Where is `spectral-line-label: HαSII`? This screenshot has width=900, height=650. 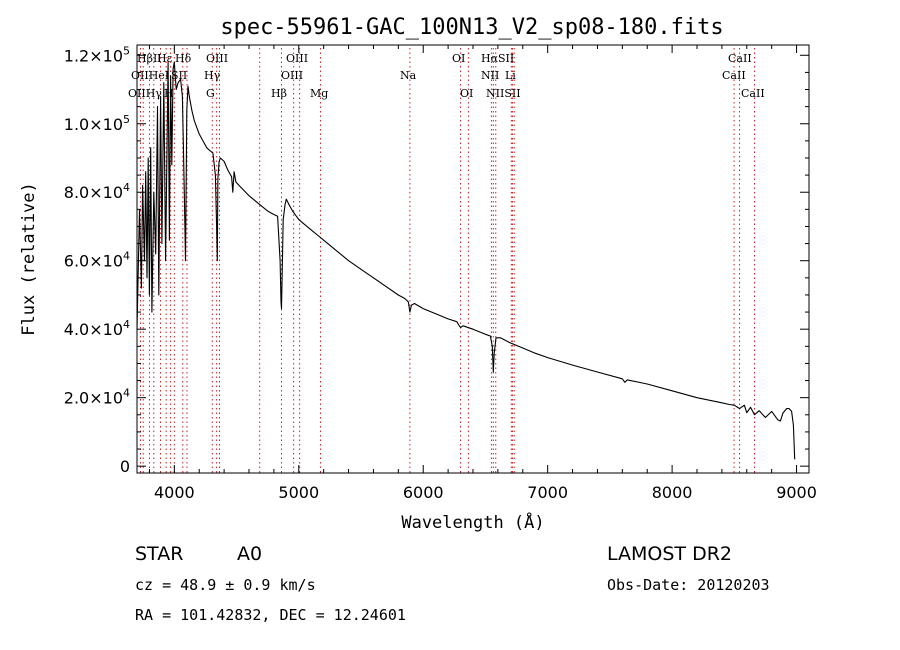
spectral-line-label: HαSII is located at coordinates (497, 58).